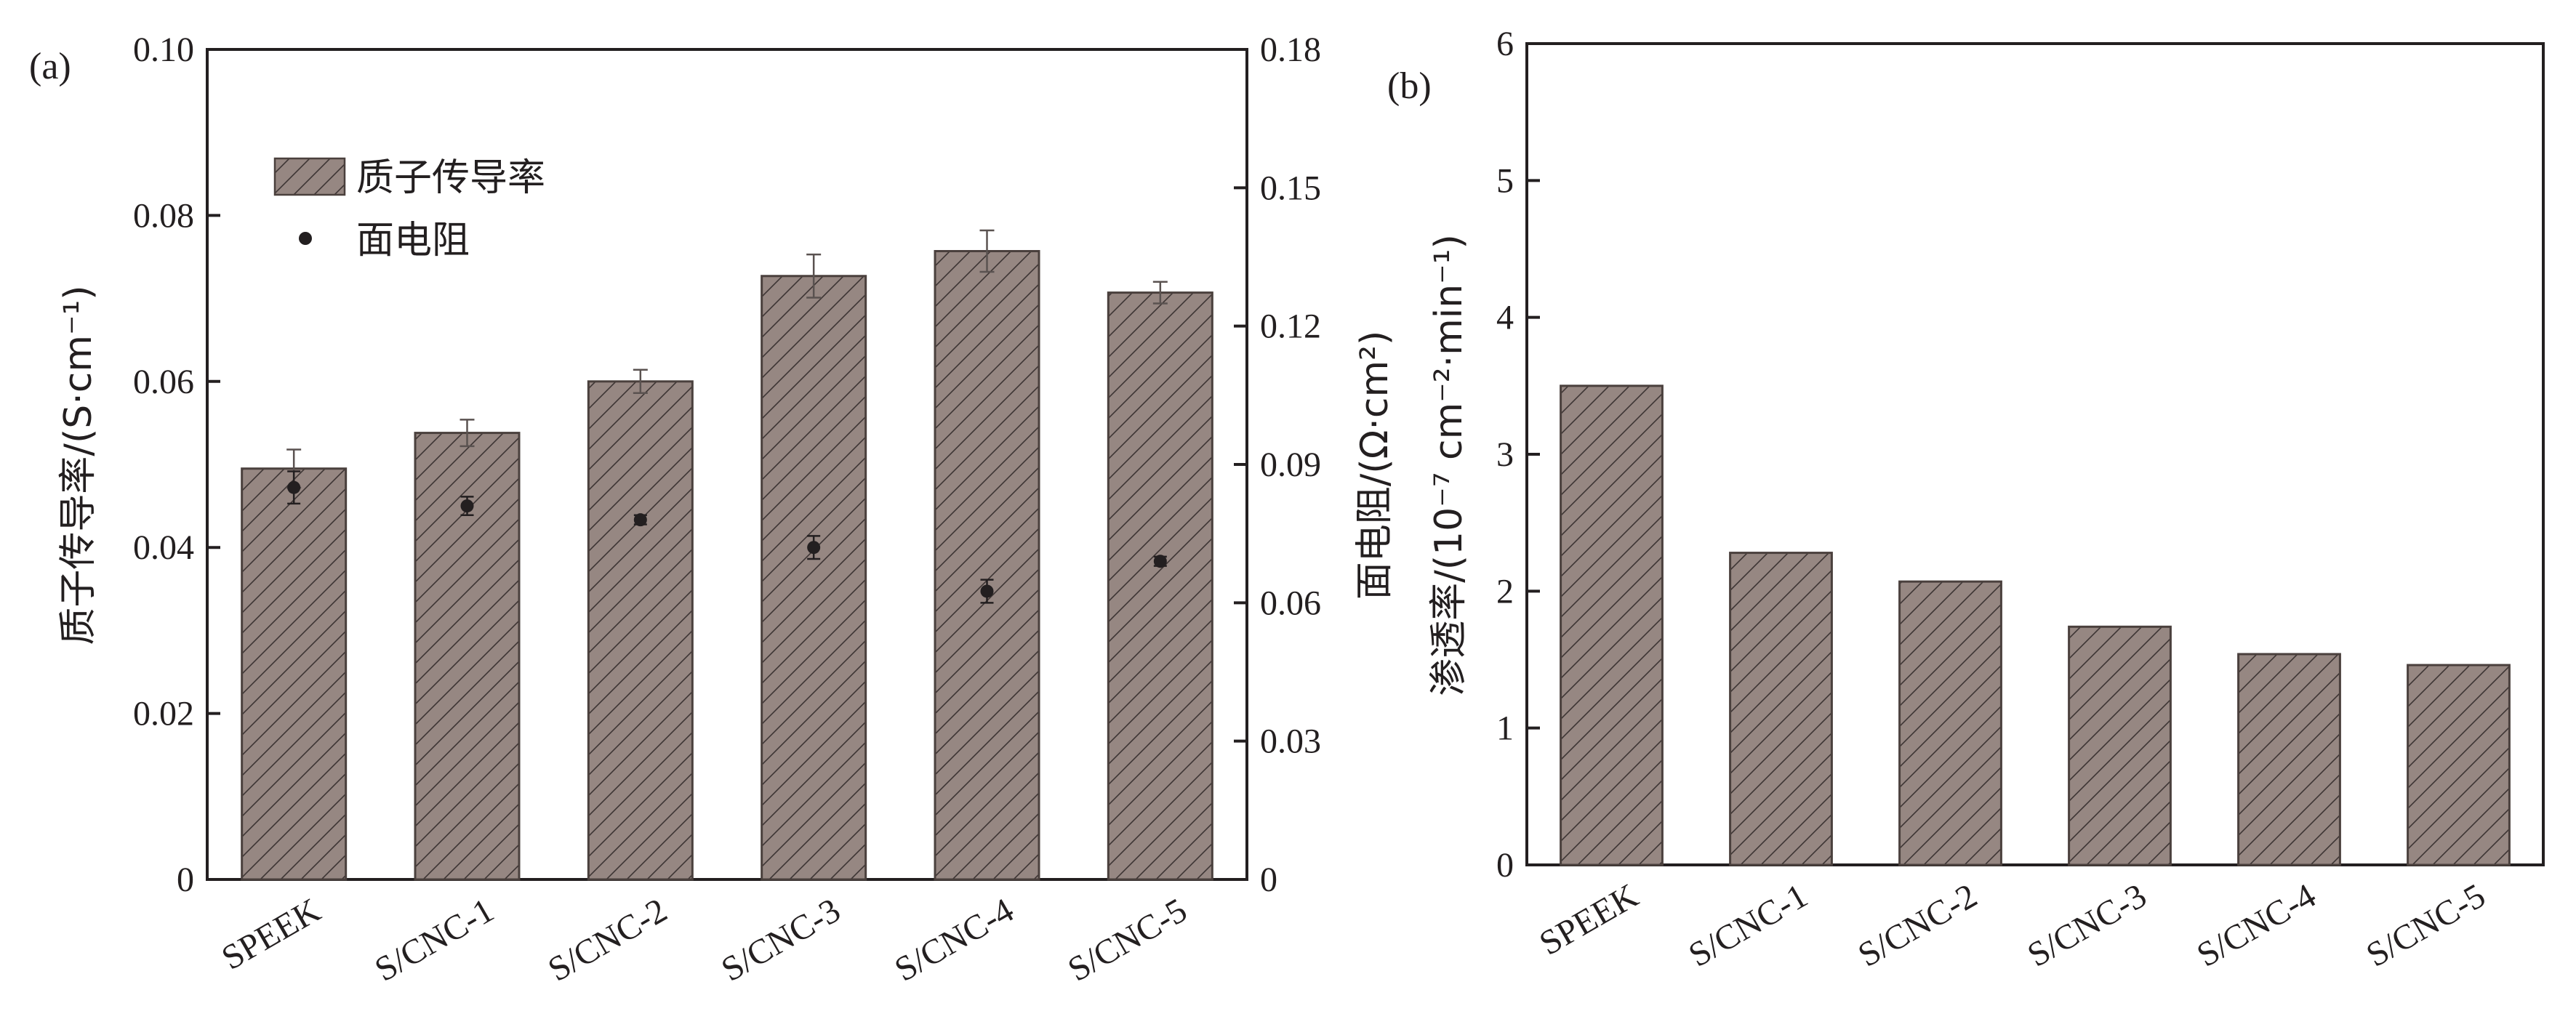 The height and width of the screenshot is (1019, 2576). What do you see at coordinates (413, 240) in the screenshot?
I see `legend-label-point: 面电阻` at bounding box center [413, 240].